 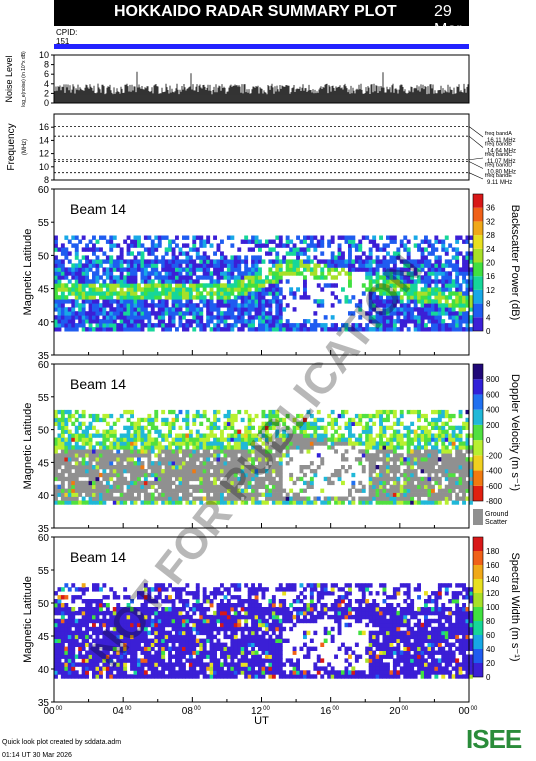 What do you see at coordinates (262, 28) in the screenshot?
I see `header-bar: HOKKAIDO RADAR SUMMARY PLOT 29 Mar 2026` at bounding box center [262, 28].